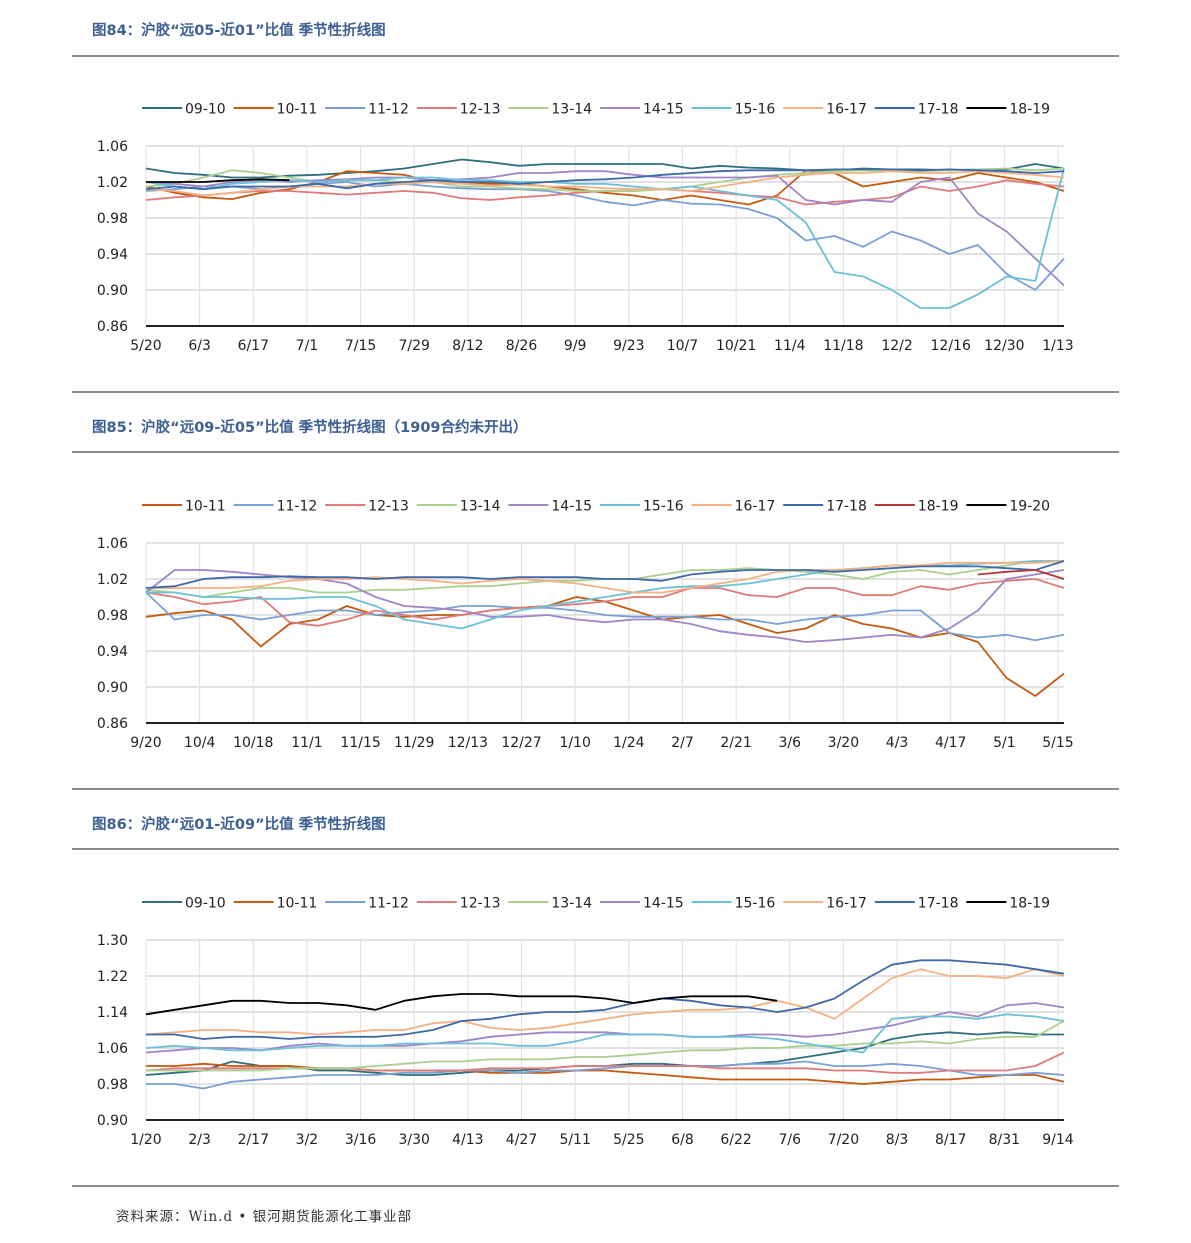 The height and width of the screenshot is (1243, 1191). Describe the element at coordinates (574, 743) in the screenshot. I see `x-tick-label: 1/10` at that location.